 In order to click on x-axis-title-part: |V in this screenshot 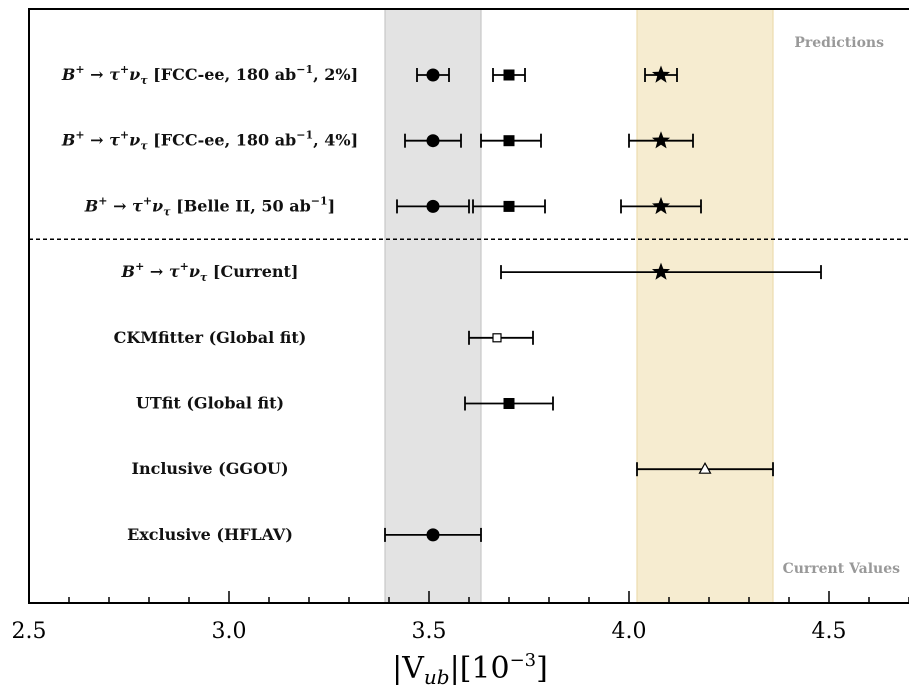, I will do `click(408, 668)`.